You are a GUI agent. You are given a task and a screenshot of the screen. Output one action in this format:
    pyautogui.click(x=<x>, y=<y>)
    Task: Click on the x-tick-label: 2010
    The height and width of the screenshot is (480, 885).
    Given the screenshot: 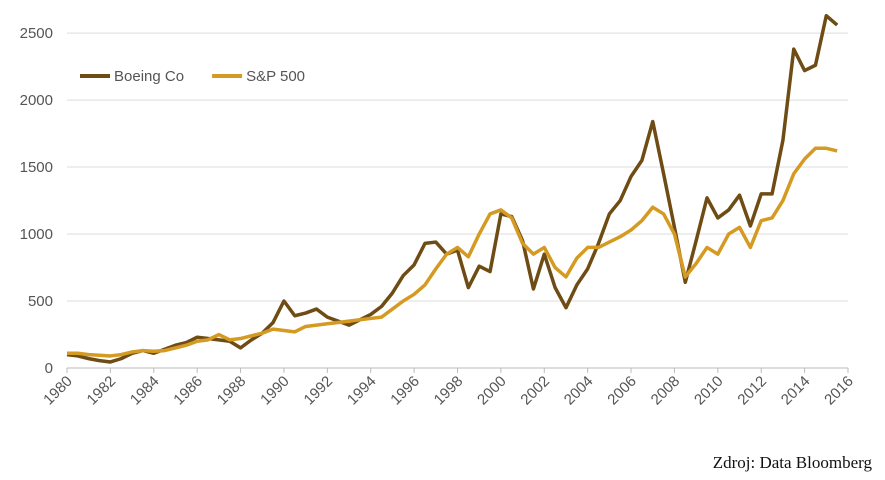 What is the action you would take?
    pyautogui.click(x=709, y=391)
    